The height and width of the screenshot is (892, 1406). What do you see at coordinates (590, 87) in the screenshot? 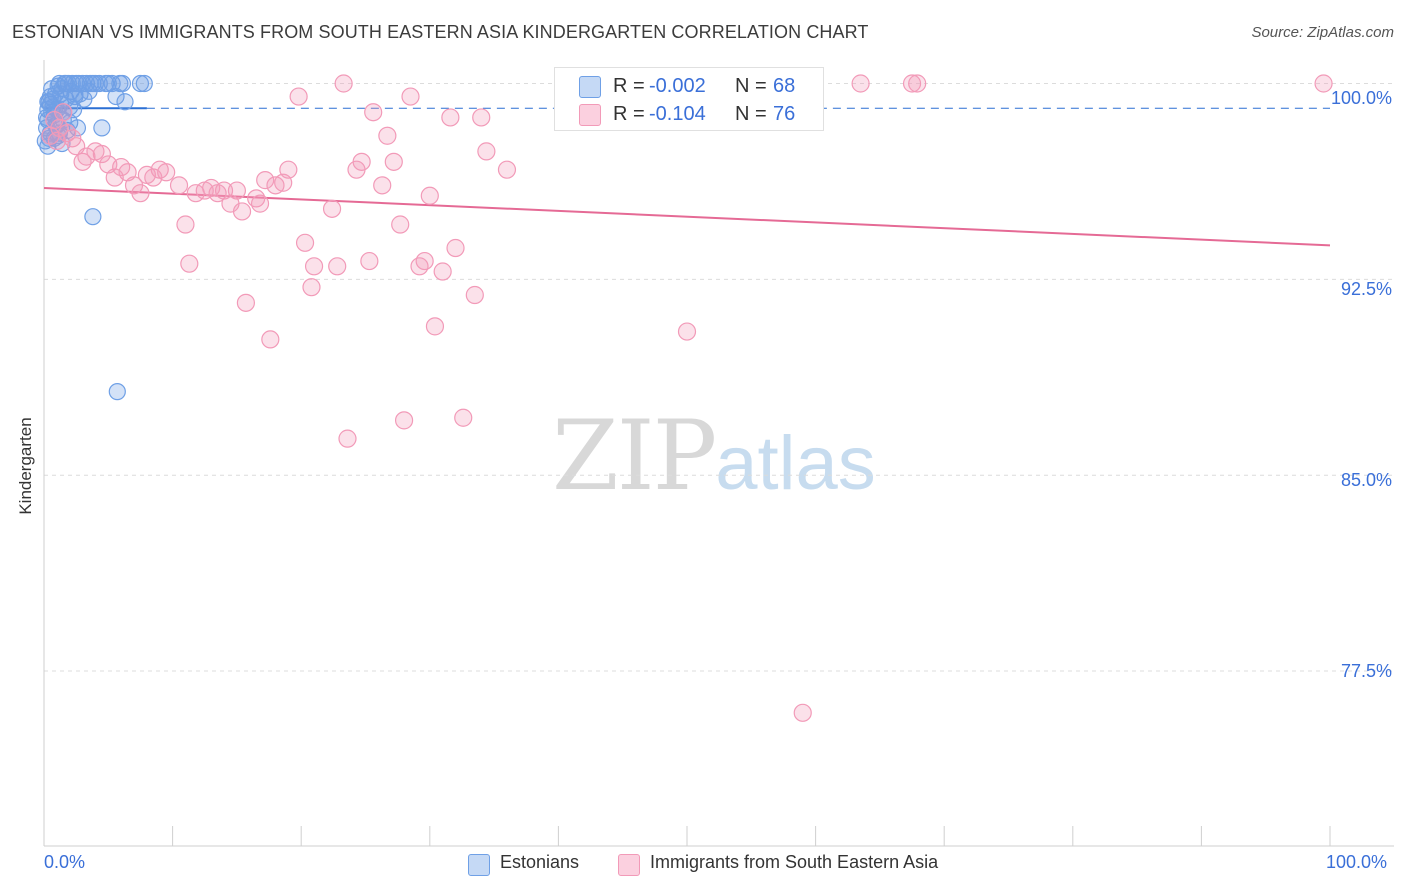
I see `estonians-swatch` at bounding box center [590, 87].